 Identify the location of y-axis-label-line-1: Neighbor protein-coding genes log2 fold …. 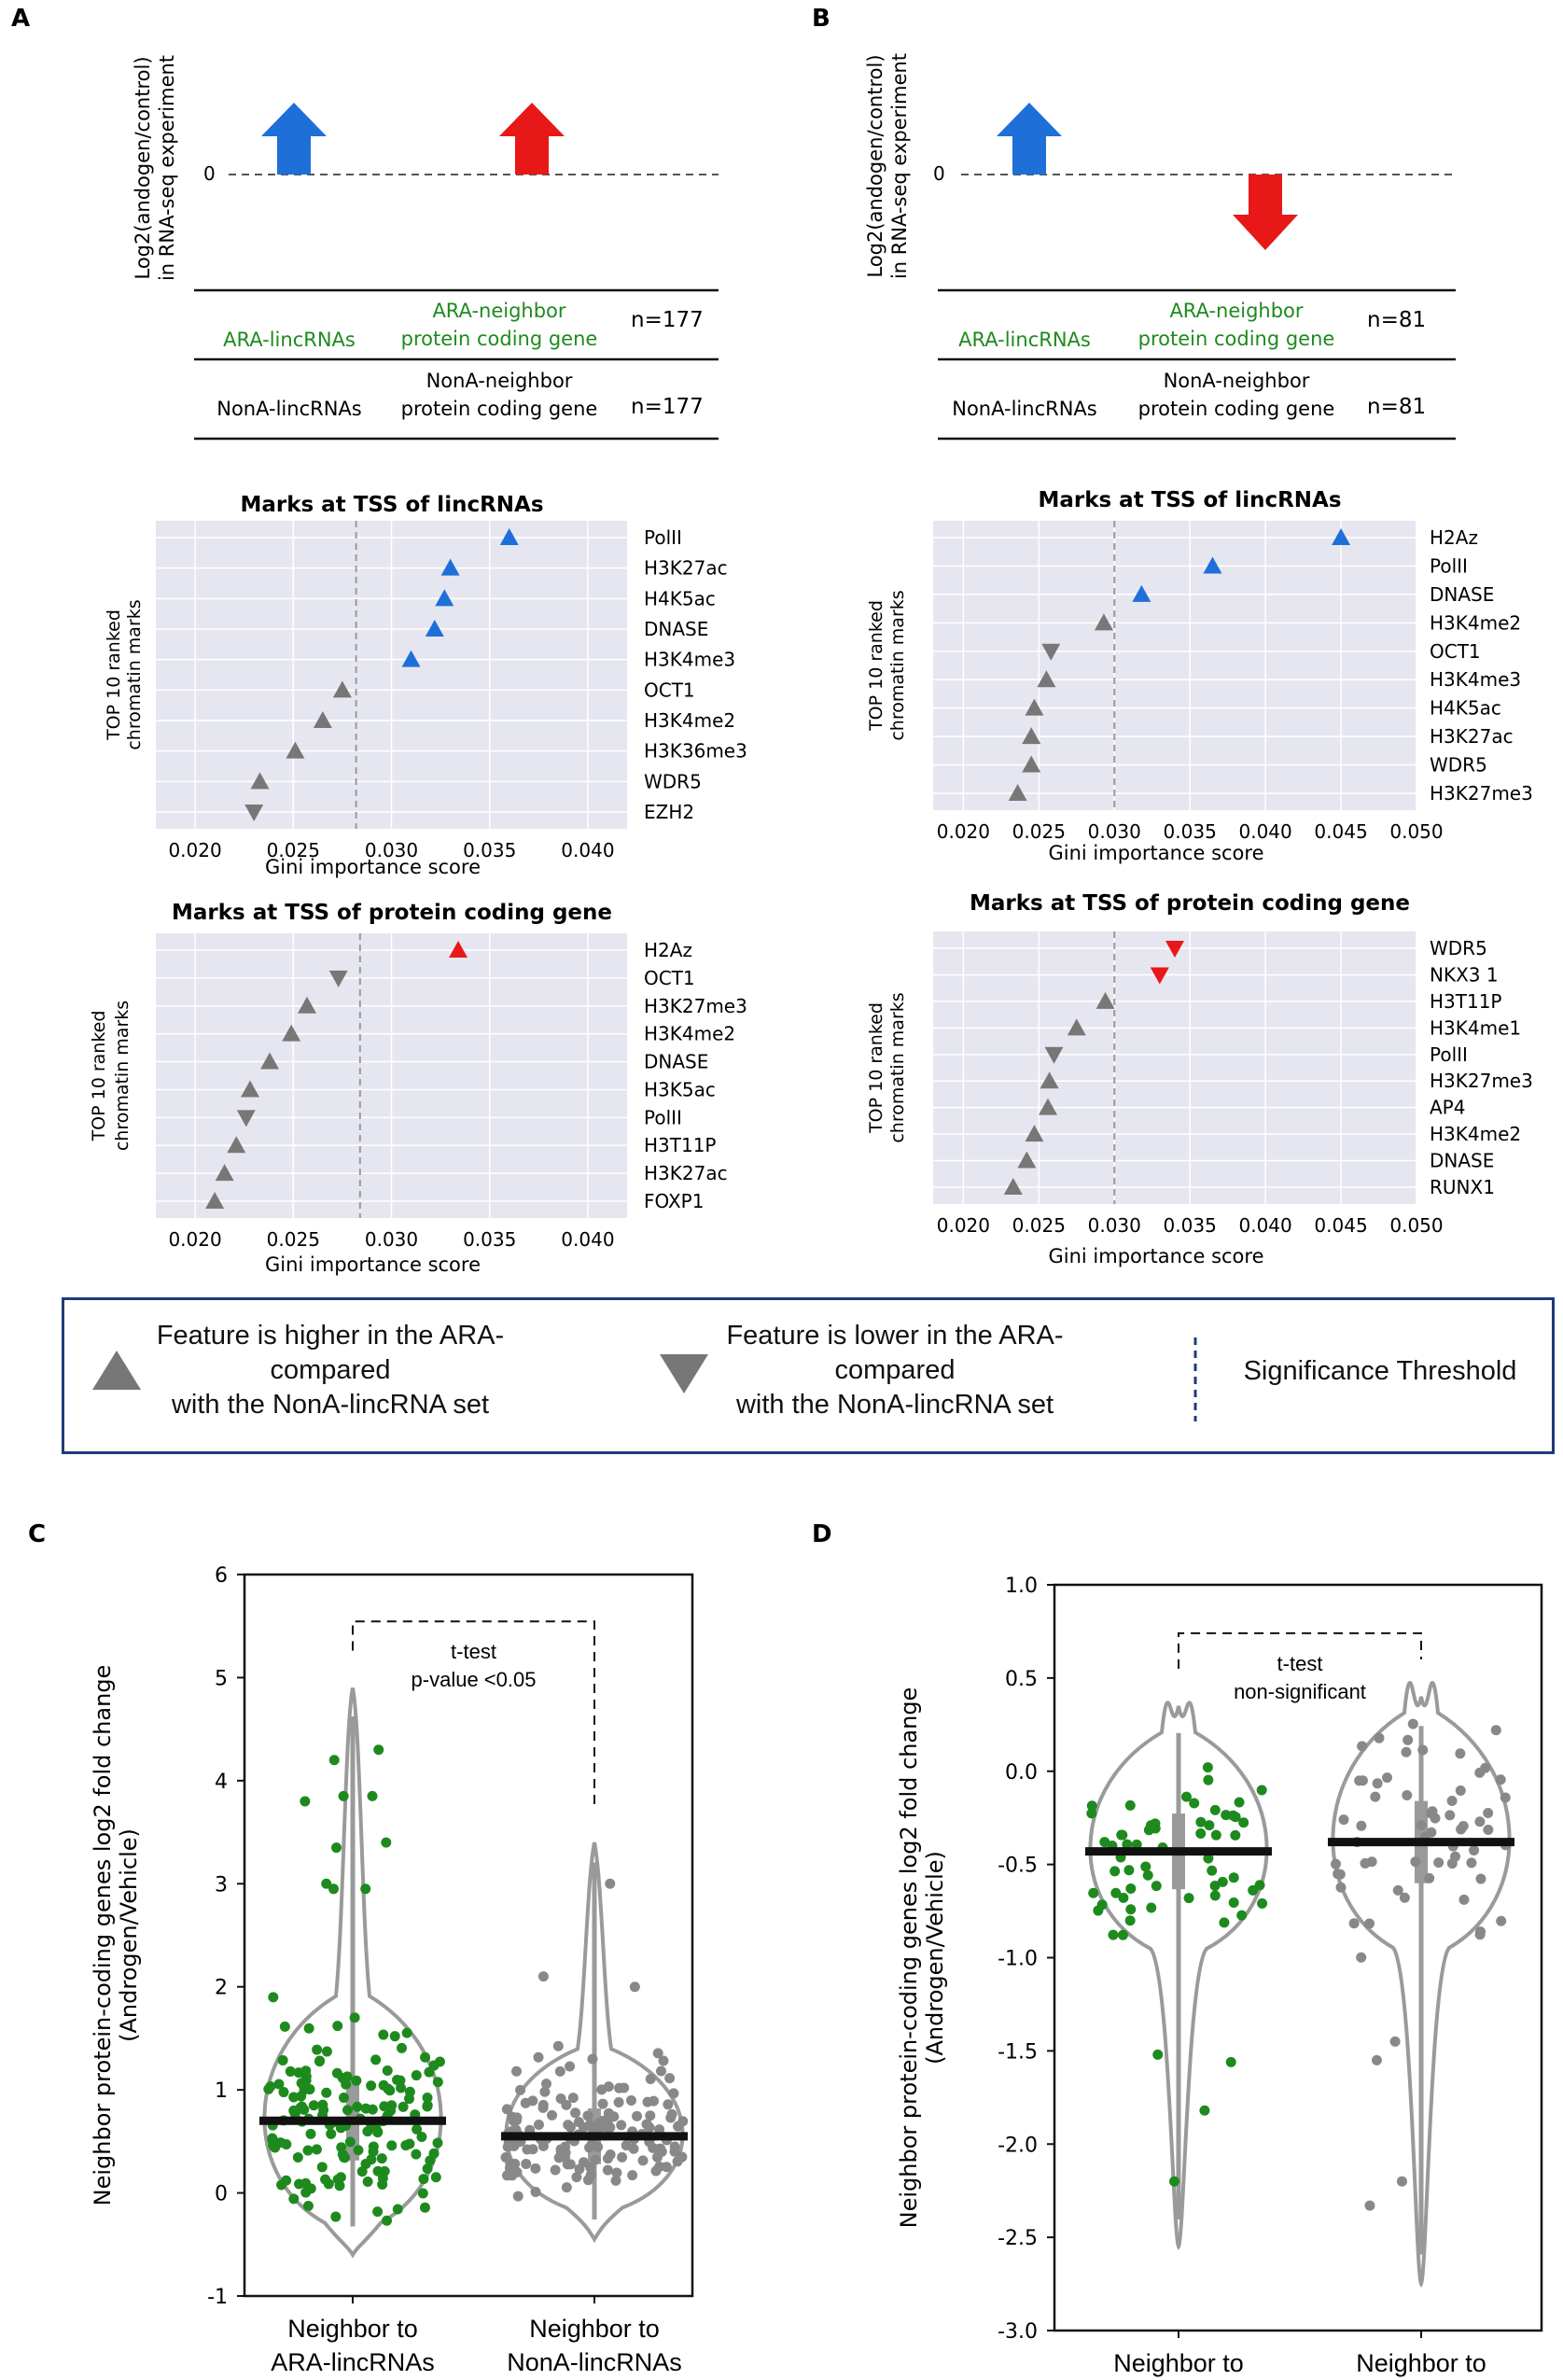
(909, 1958).